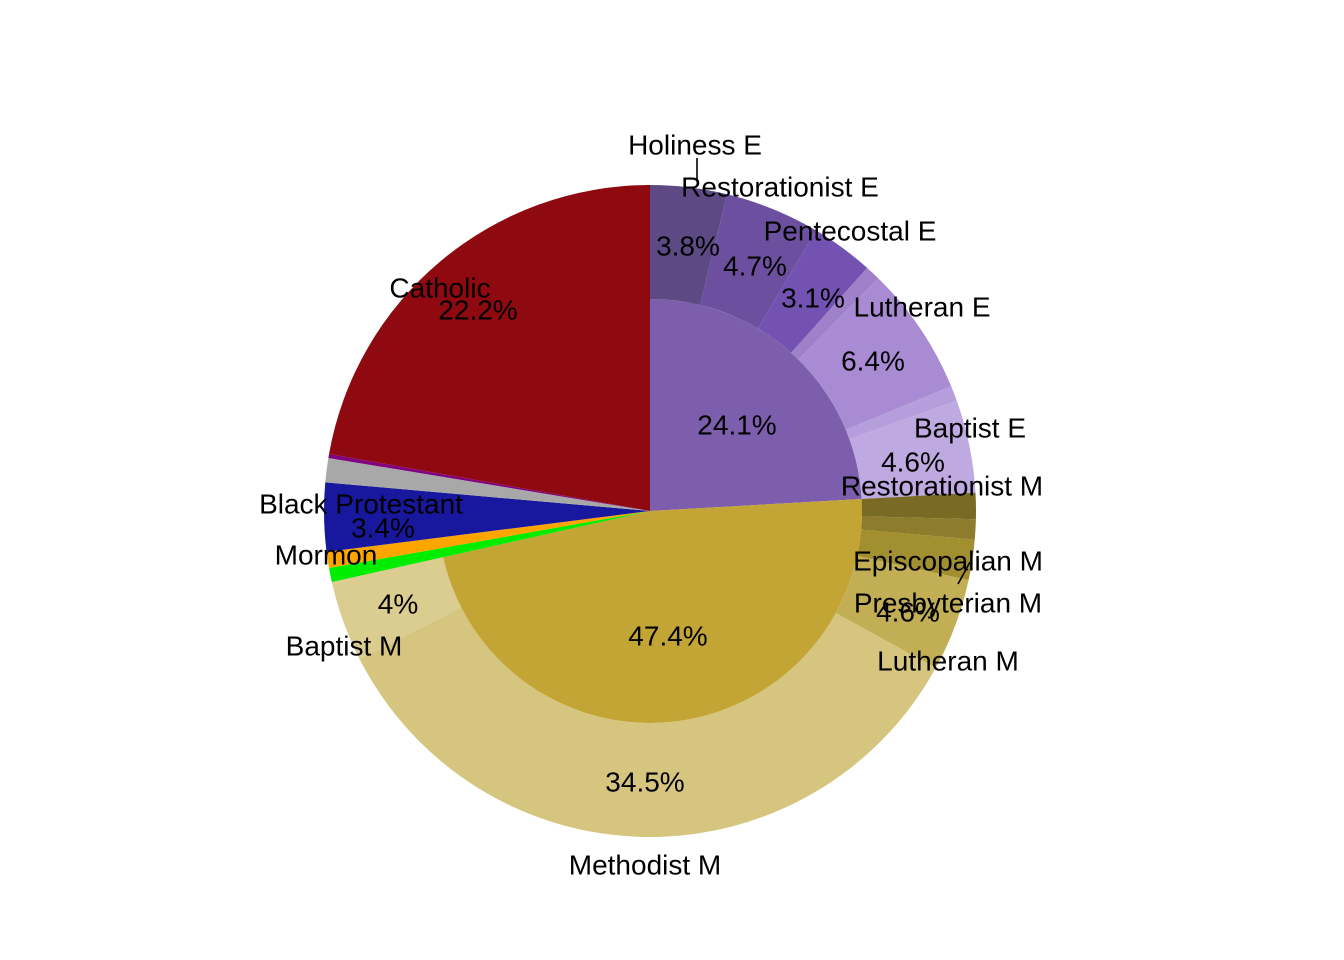 The width and height of the screenshot is (1344, 960). Describe the element at coordinates (652, 611) in the screenshot. I see `wedge-mainline-group` at that location.